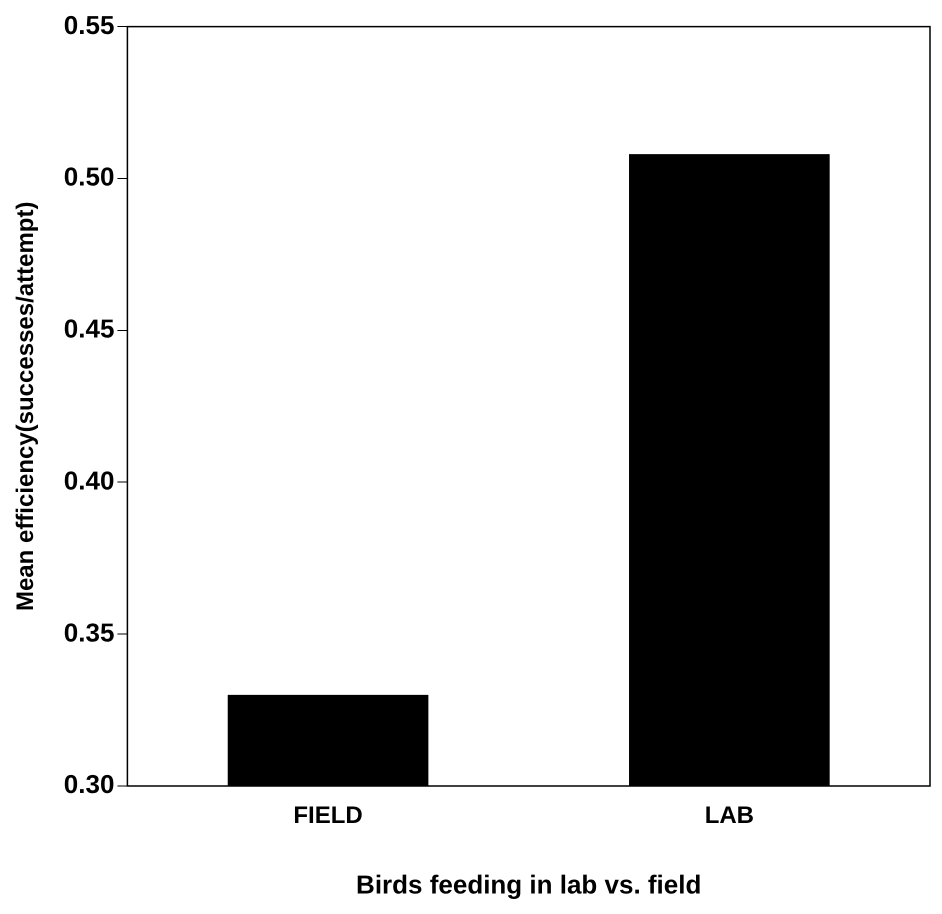 Image resolution: width=942 pixels, height=914 pixels. Describe the element at coordinates (729, 816) in the screenshot. I see `x-tick-label: LAB` at that location.